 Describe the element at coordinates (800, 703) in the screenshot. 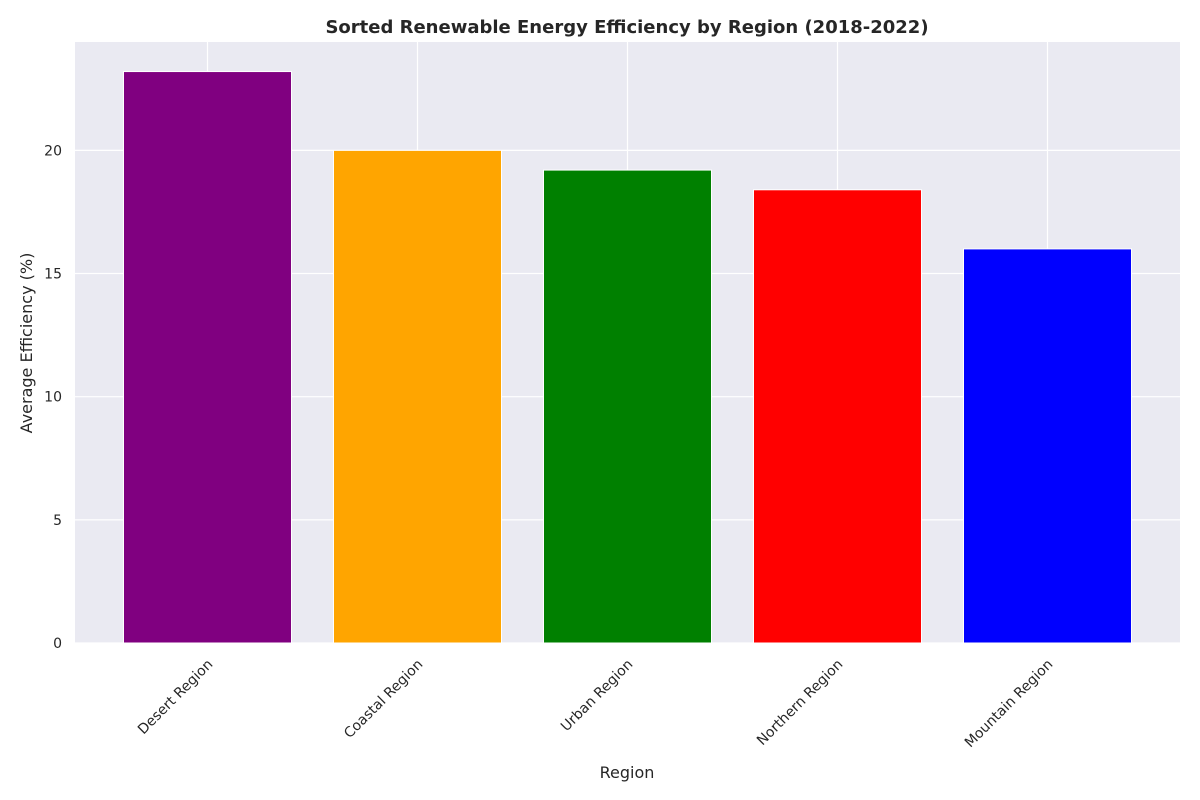

I see `x-tick-label: Northern Region` at that location.